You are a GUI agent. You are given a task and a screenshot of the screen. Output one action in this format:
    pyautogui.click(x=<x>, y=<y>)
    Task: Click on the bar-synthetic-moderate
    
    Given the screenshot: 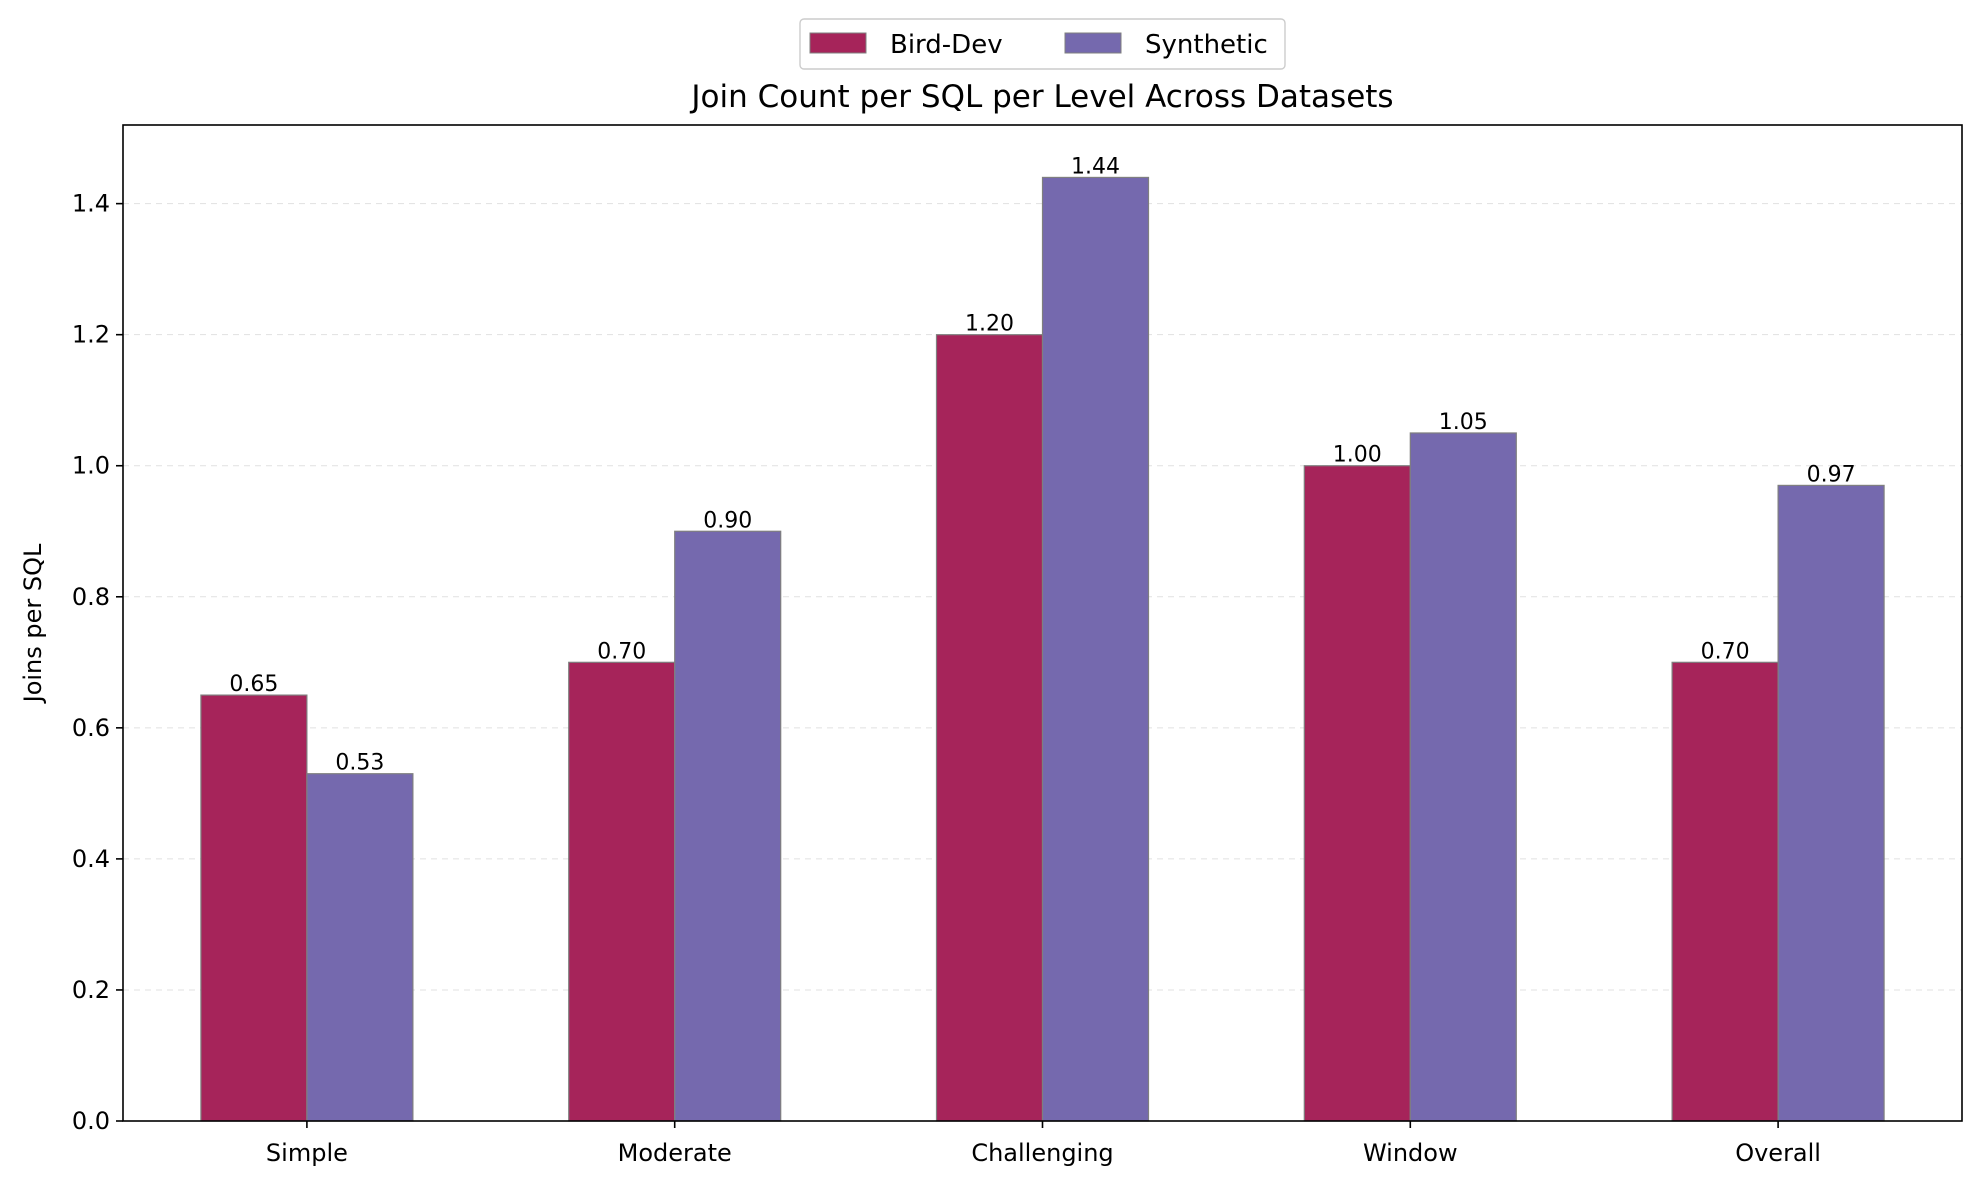 What is the action you would take?
    pyautogui.click(x=728, y=826)
    